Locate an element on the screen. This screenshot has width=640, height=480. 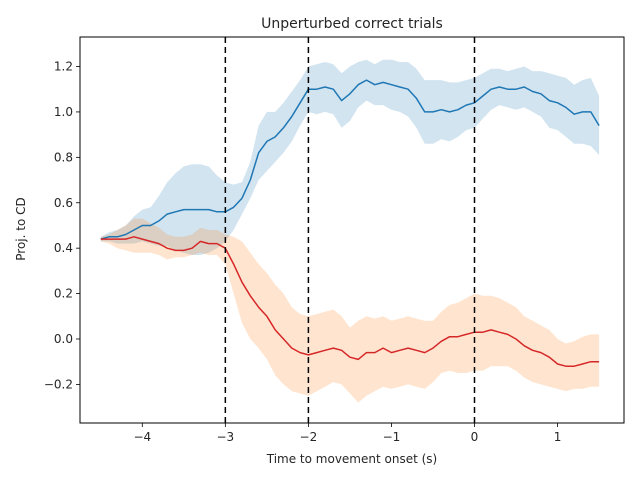
chart-title: Unperturbed correct trials is located at coordinates (352, 24).